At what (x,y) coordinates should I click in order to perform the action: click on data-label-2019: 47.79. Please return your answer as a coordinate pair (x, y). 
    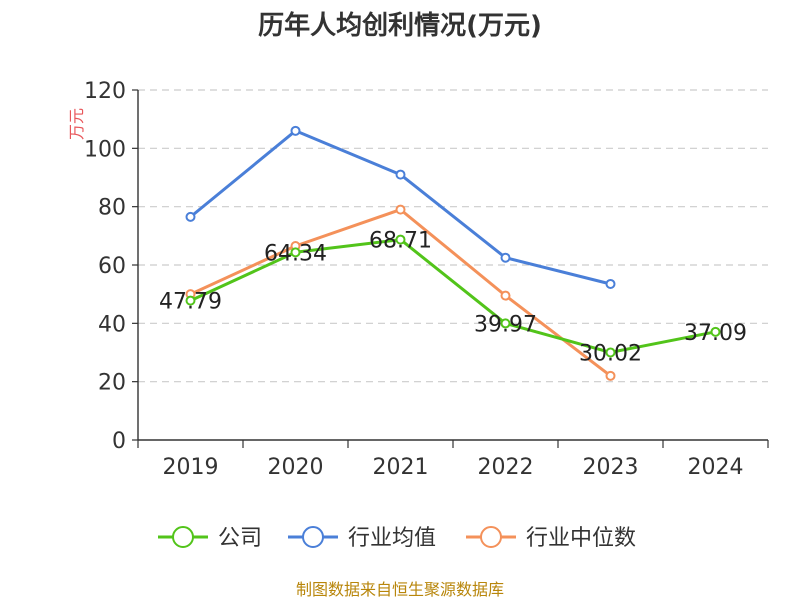
    Looking at the image, I should click on (190, 302).